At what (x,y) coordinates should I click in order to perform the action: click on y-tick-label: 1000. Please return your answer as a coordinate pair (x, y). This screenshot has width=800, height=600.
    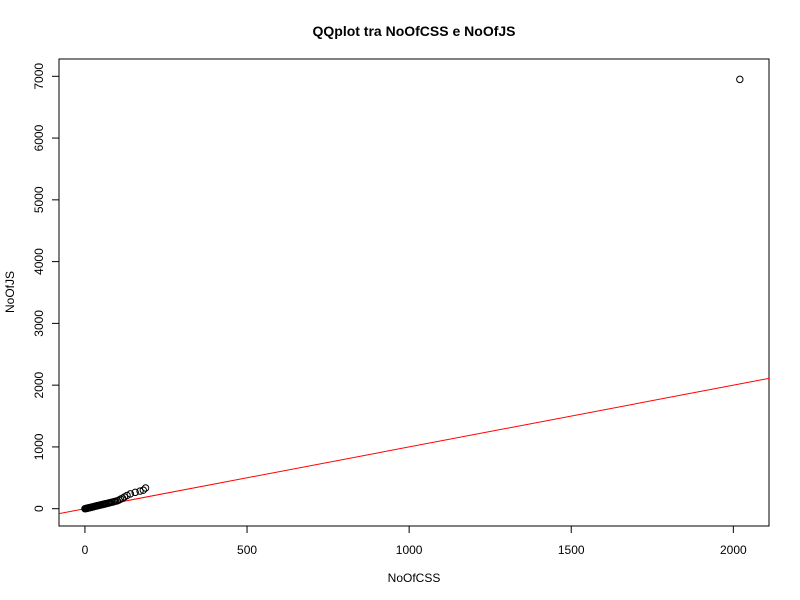
    Looking at the image, I should click on (39, 446).